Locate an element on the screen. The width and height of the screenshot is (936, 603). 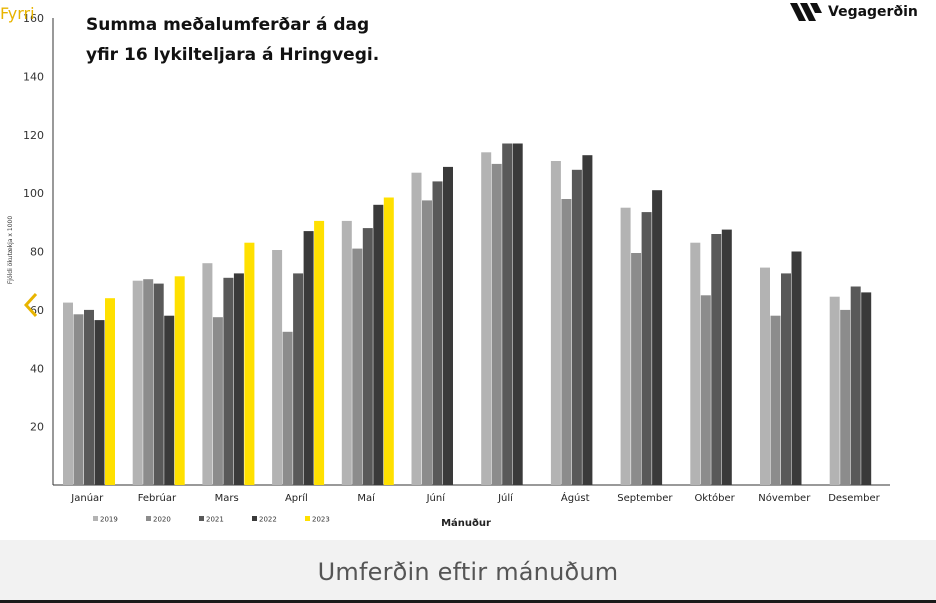
category-label: Febrúar is located at coordinates (157, 498).